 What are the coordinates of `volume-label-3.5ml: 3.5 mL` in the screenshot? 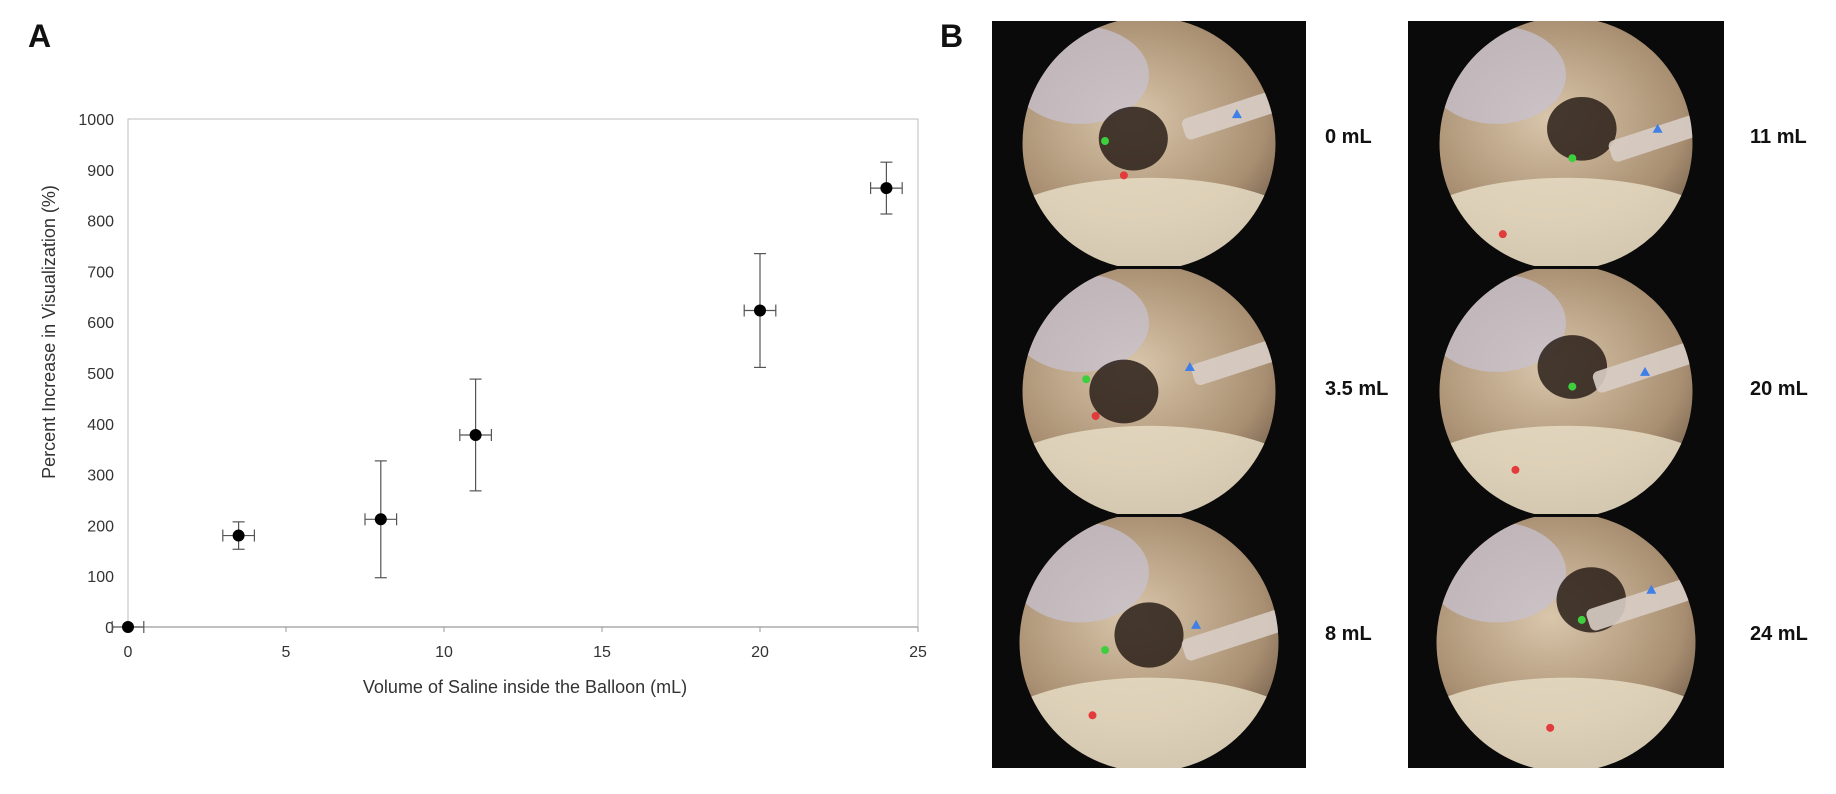 It's located at (1357, 389).